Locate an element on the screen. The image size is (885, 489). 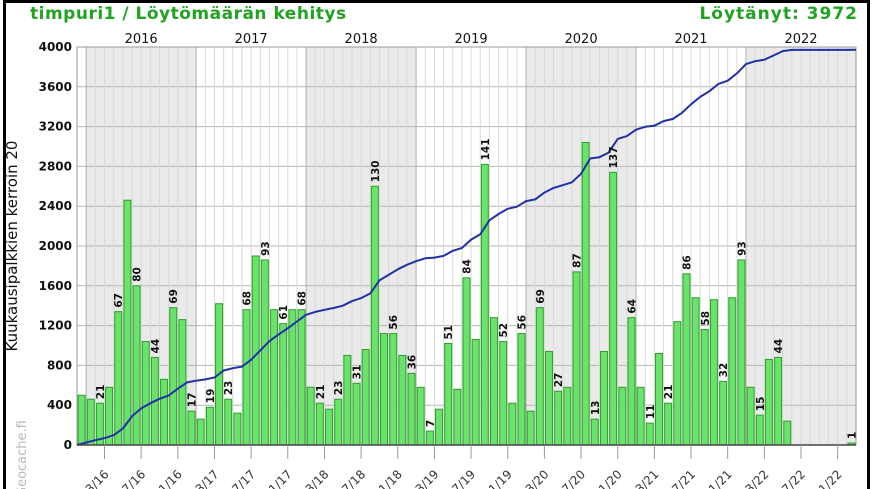
y-tick-label: 1600 is located at coordinates (55, 286).